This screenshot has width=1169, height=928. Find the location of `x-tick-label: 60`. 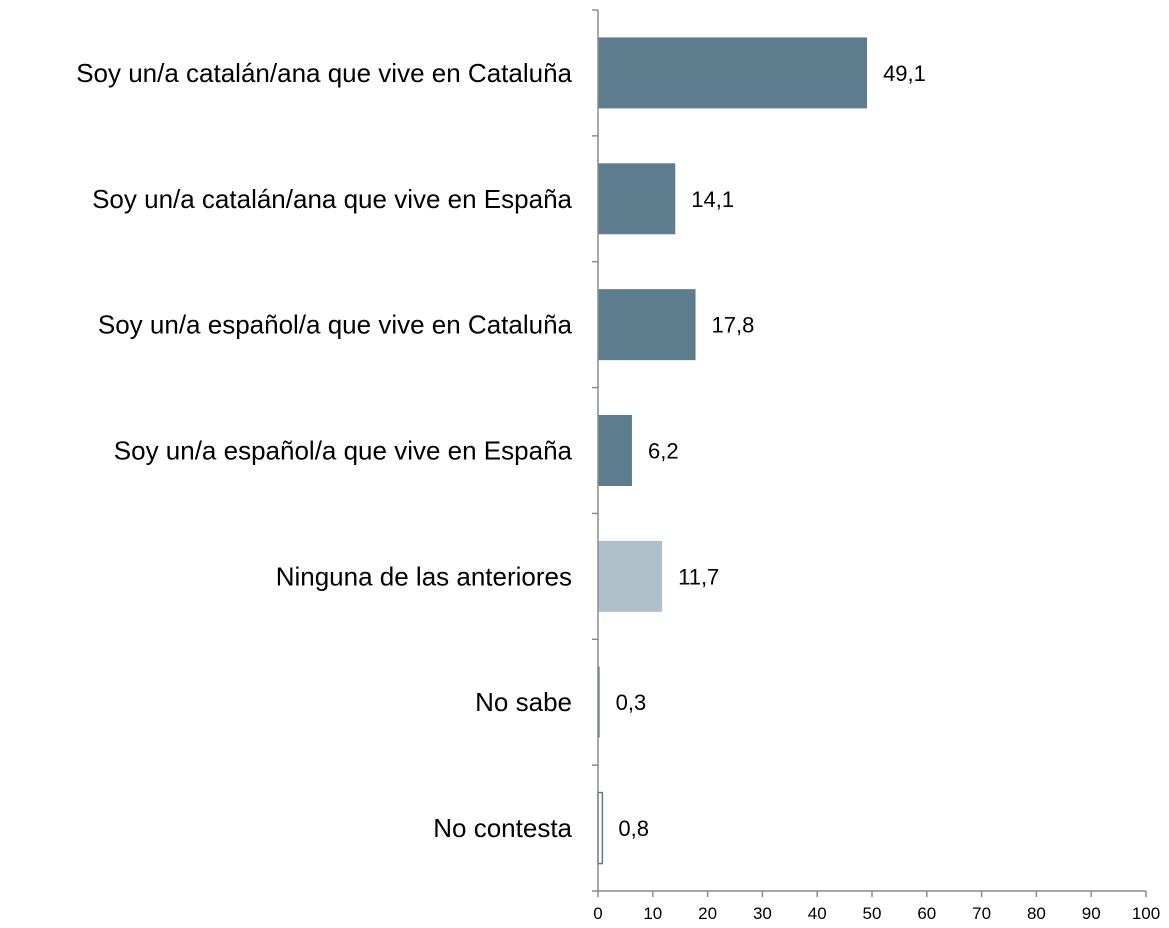

x-tick-label: 60 is located at coordinates (926, 913).